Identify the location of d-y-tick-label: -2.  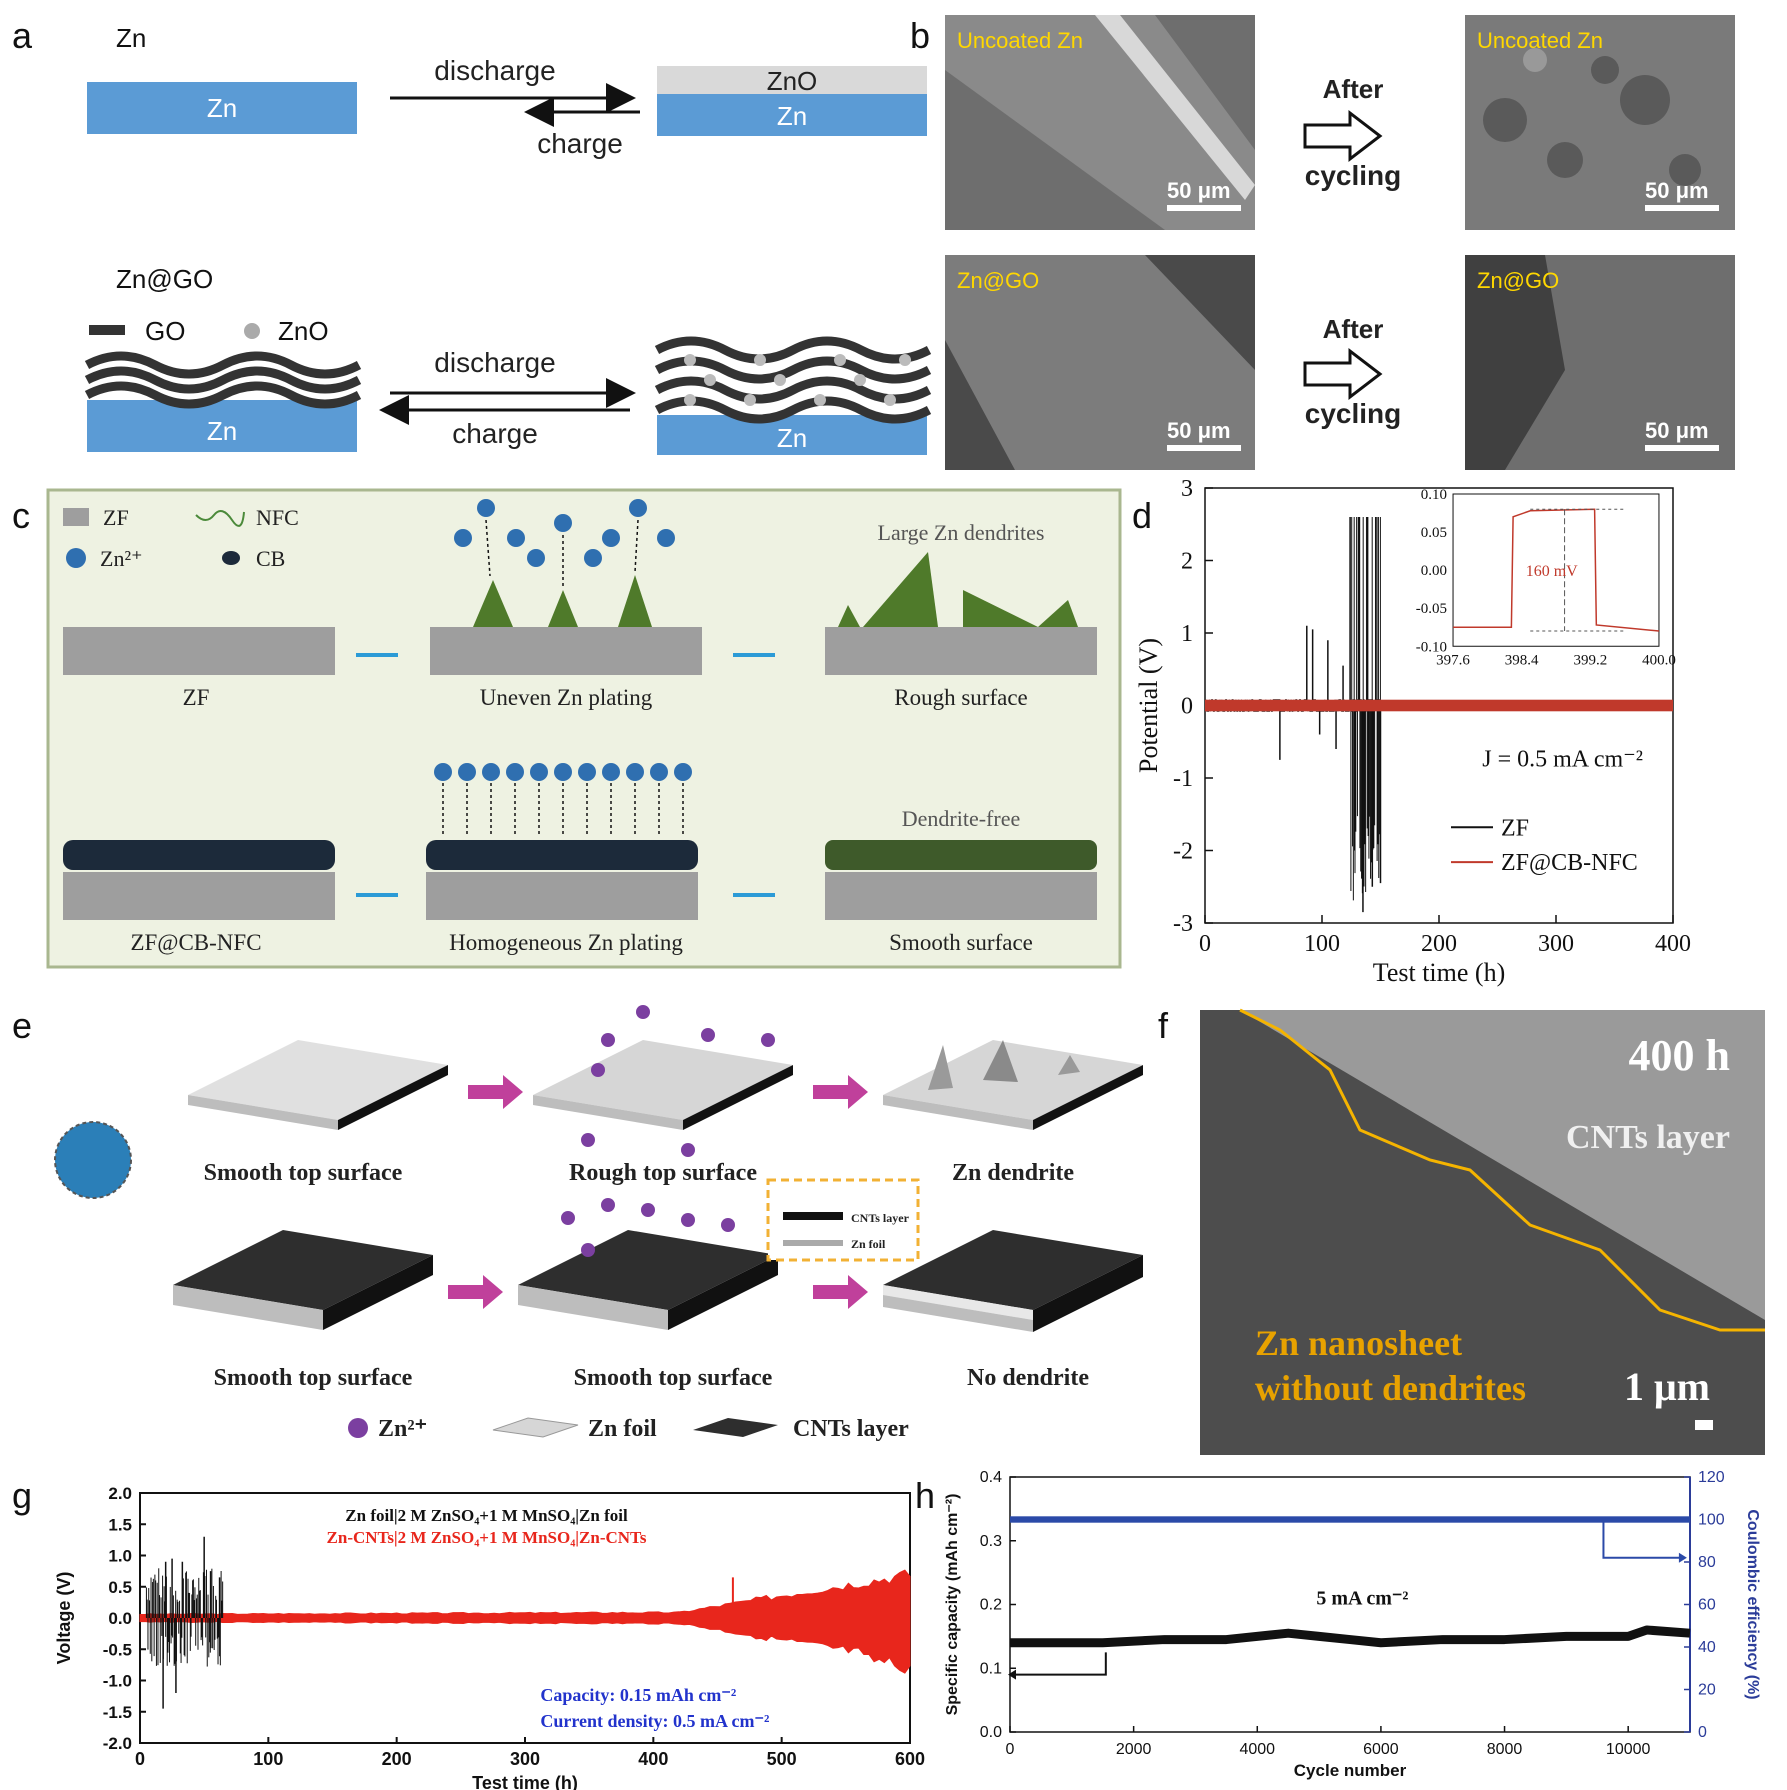
(1183, 852).